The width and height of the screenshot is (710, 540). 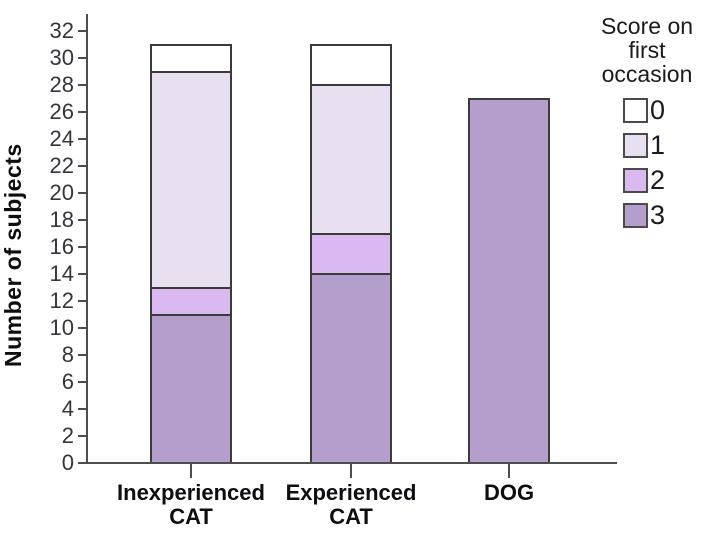 What do you see at coordinates (351, 492) in the screenshot?
I see `category-label-line: Experienced` at bounding box center [351, 492].